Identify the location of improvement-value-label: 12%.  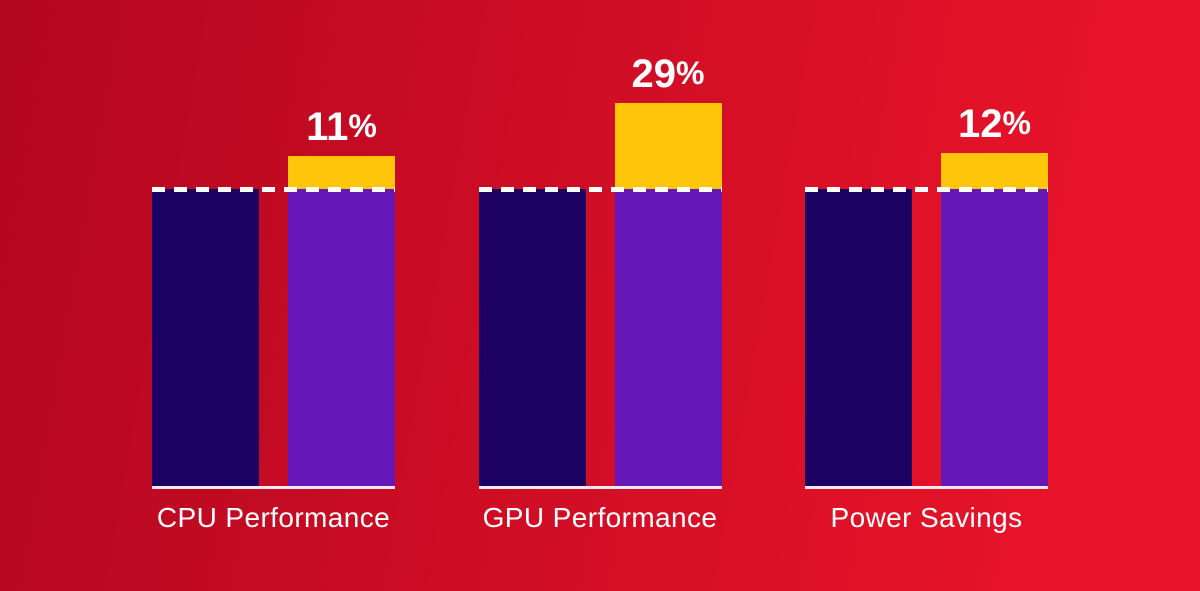
(994, 124).